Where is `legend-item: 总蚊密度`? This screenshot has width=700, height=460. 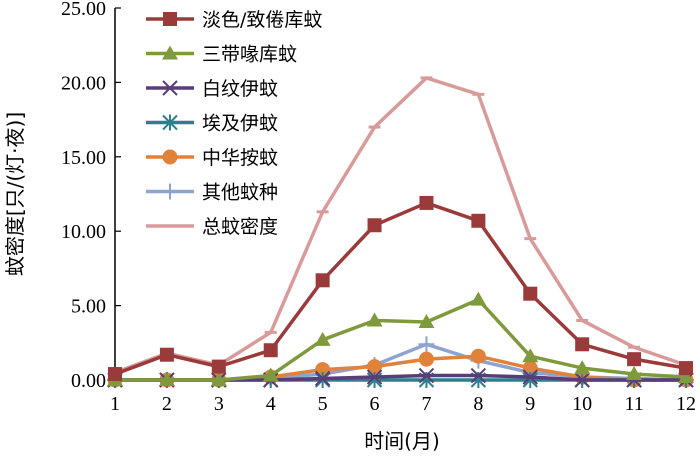 legend-item: 总蚊密度 is located at coordinates (212, 227).